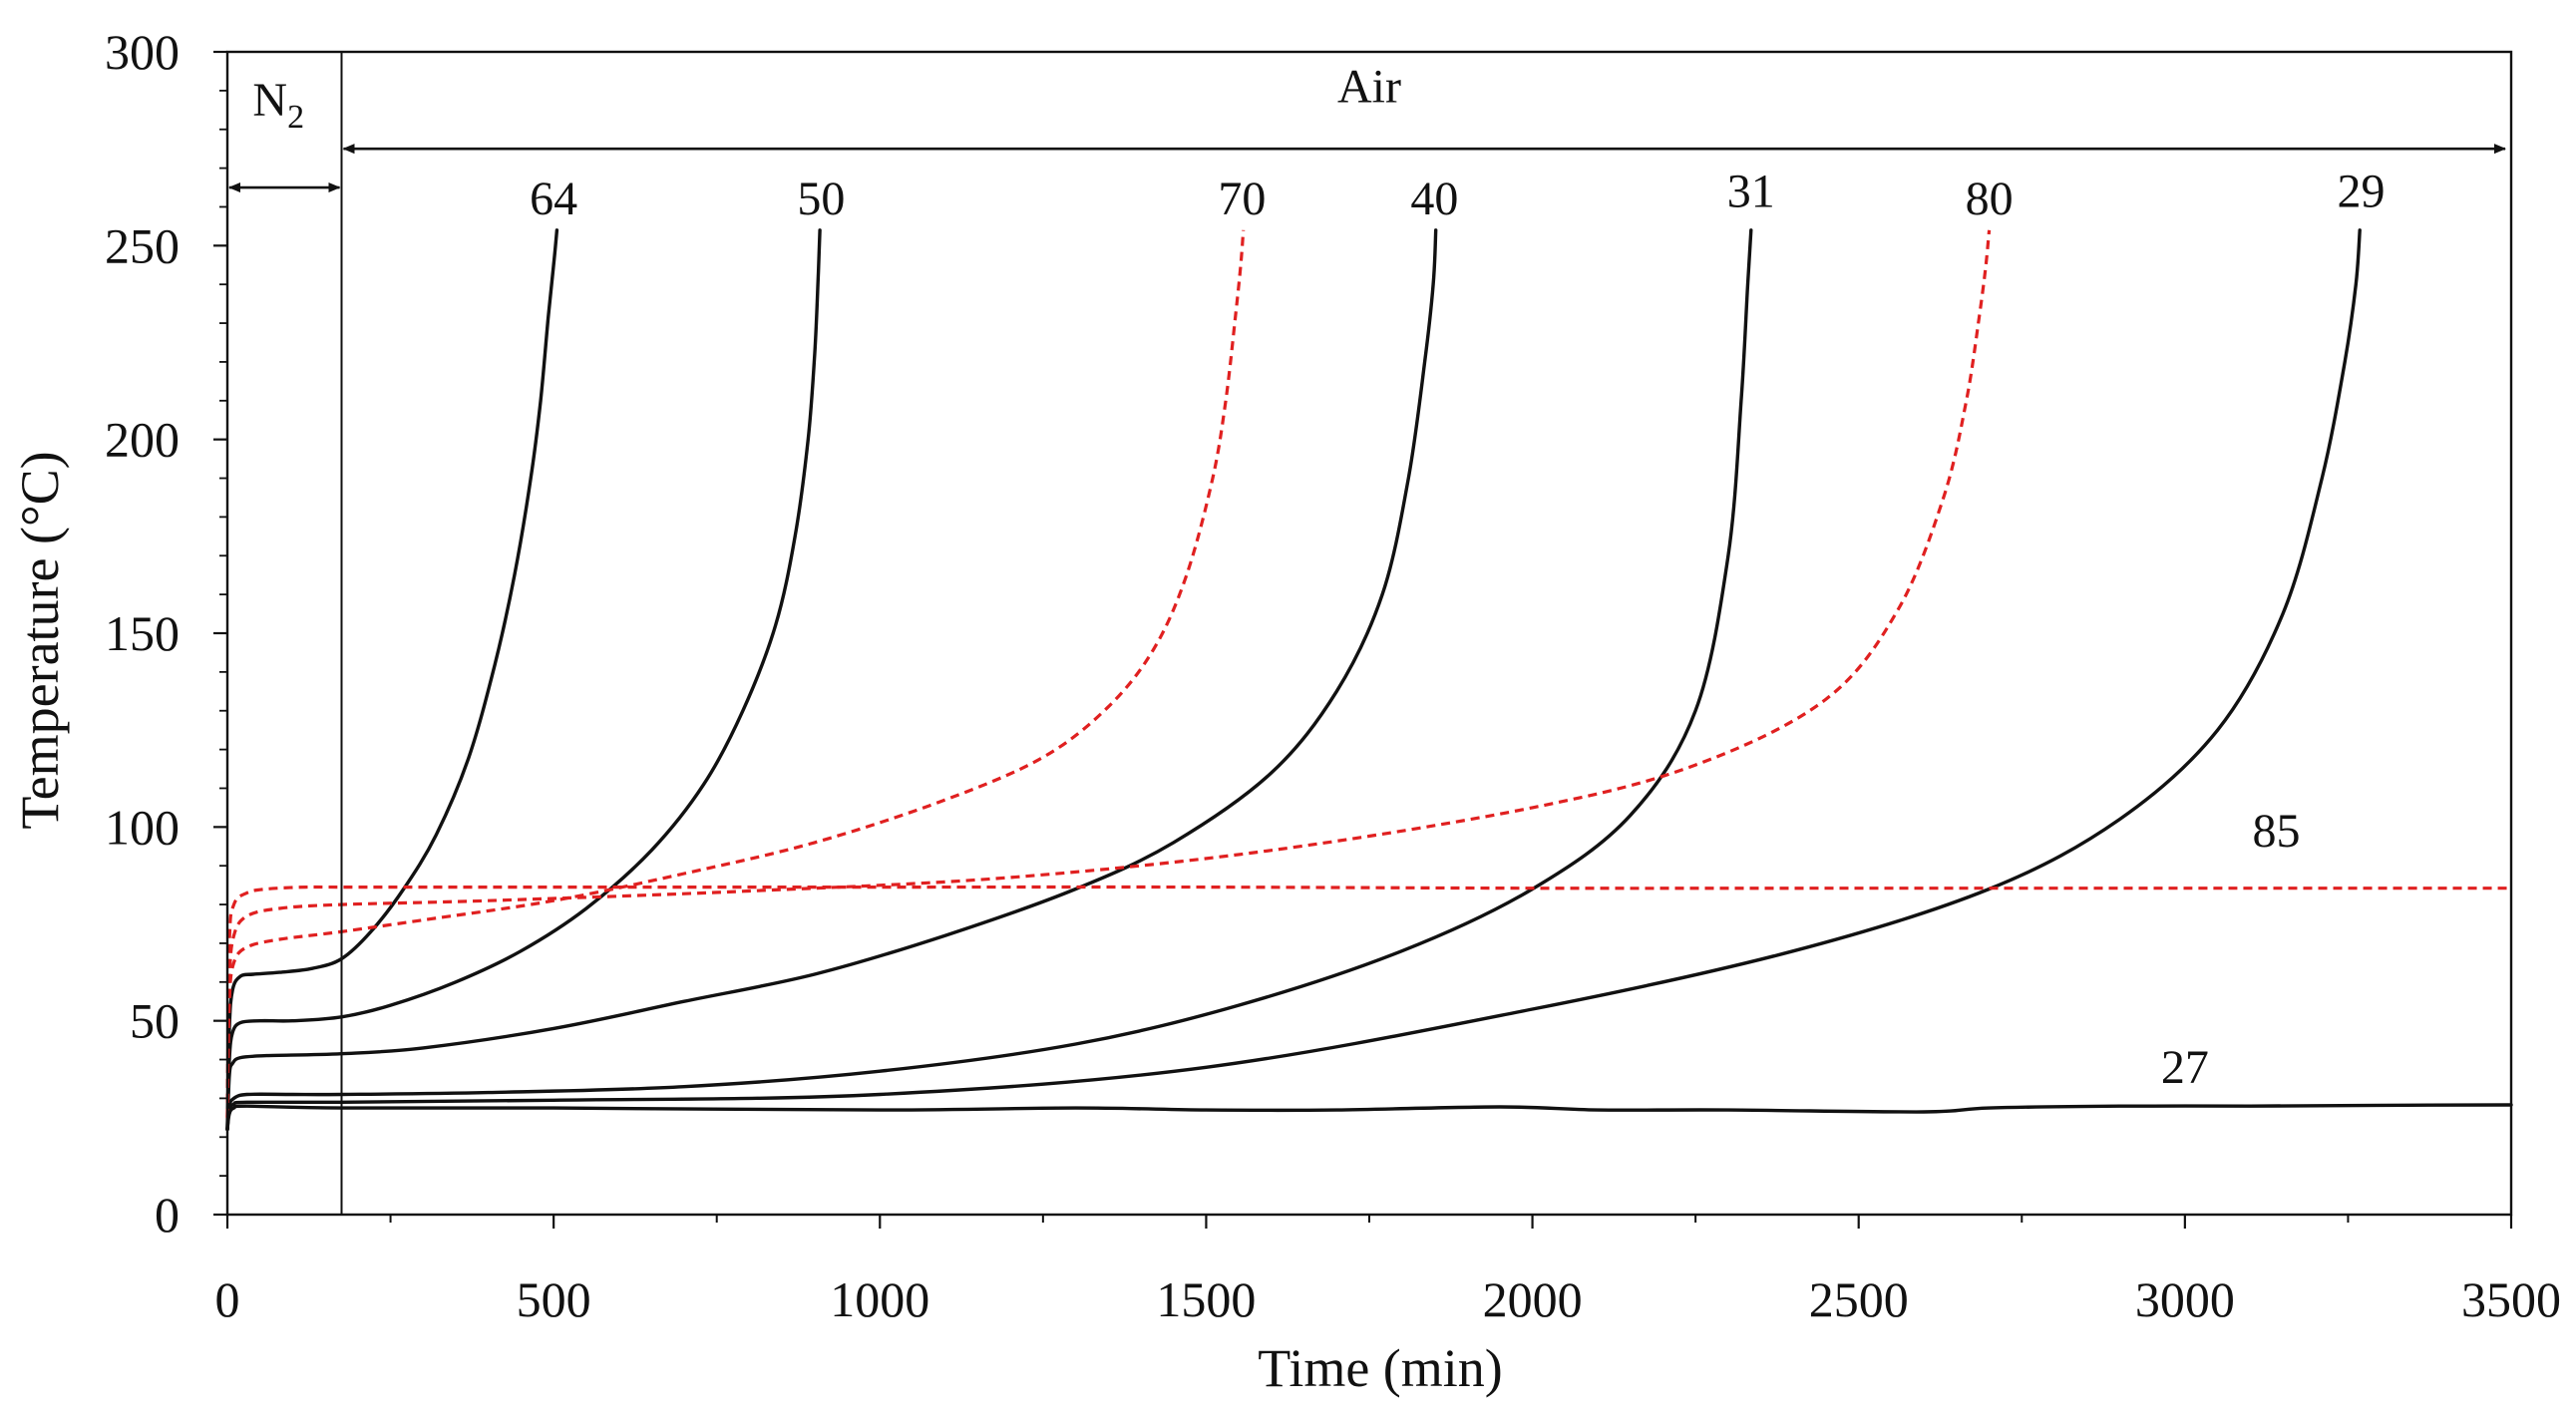 The height and width of the screenshot is (1423, 2576). What do you see at coordinates (1751, 191) in the screenshot?
I see `series-label-31: 31` at bounding box center [1751, 191].